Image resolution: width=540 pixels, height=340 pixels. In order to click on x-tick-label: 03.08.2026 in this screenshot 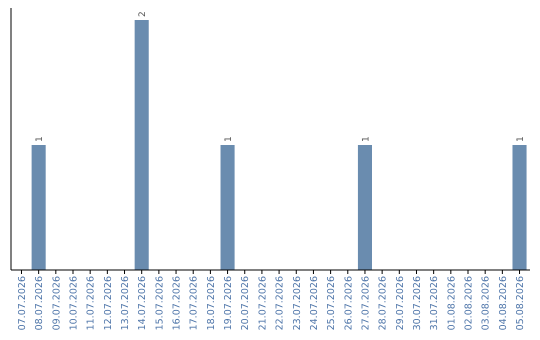, I will do `click(486, 303)`.